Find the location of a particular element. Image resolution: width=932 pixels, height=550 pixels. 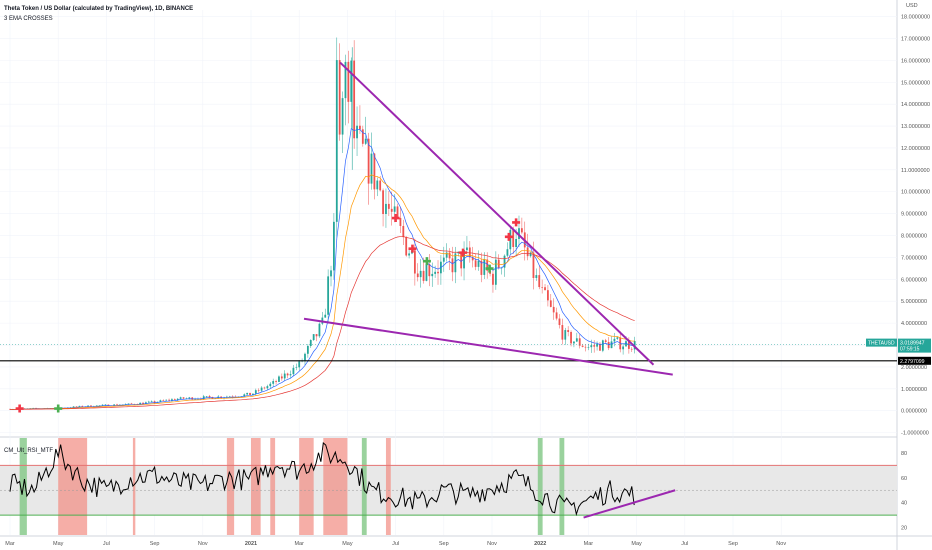

rsi-tick-label: 60 is located at coordinates (904, 479).